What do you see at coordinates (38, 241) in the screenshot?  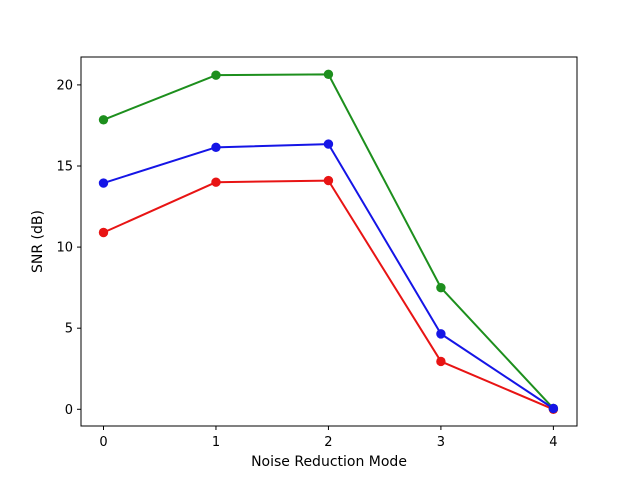 I see `y-axis-label: SNR (dB)` at bounding box center [38, 241].